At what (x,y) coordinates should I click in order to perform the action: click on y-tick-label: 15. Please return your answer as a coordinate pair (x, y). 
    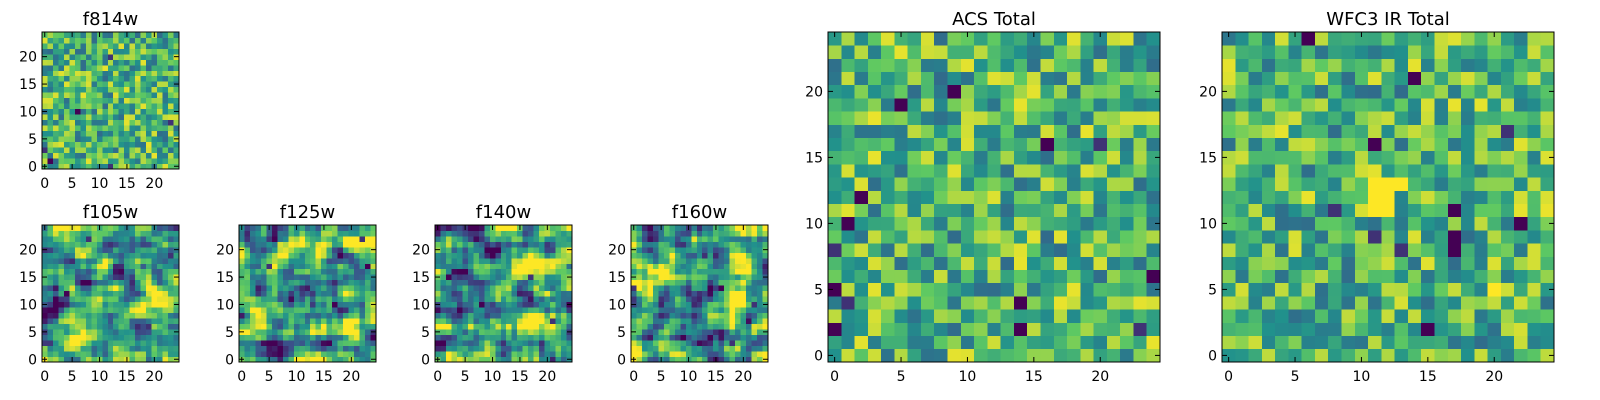
    Looking at the image, I should click on (814, 158).